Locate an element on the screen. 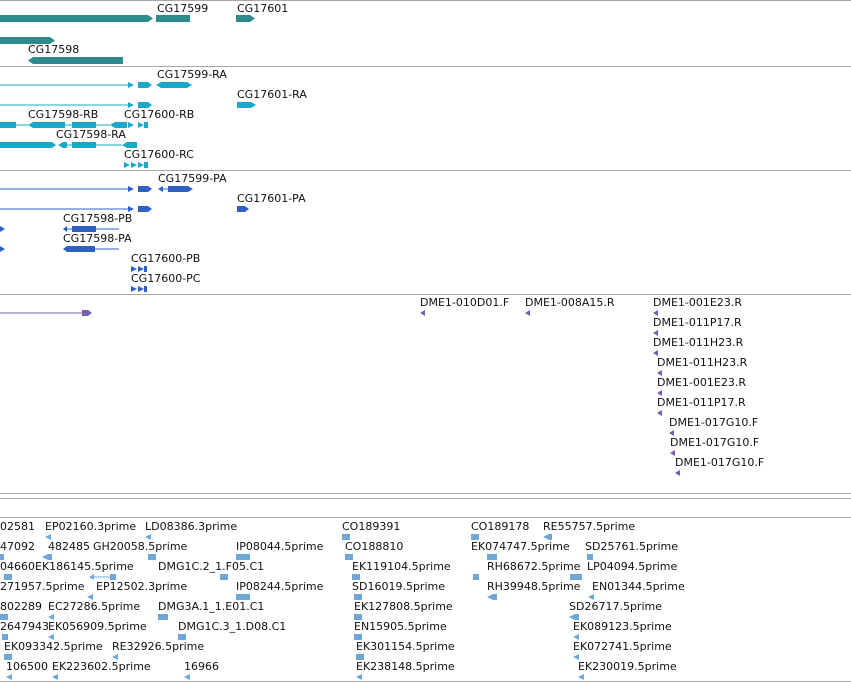 The image size is (851, 682). est-label: EN01344.5prime is located at coordinates (638, 586).